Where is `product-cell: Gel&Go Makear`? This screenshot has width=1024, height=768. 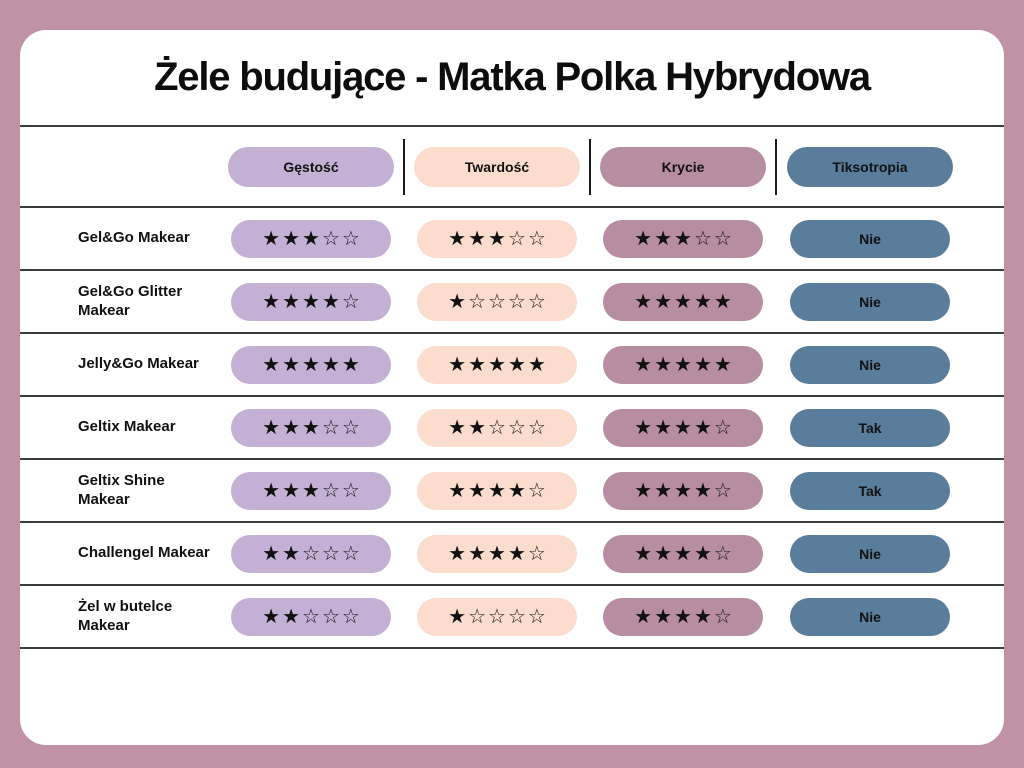
product-cell: Gel&Go Makear is located at coordinates (119, 238).